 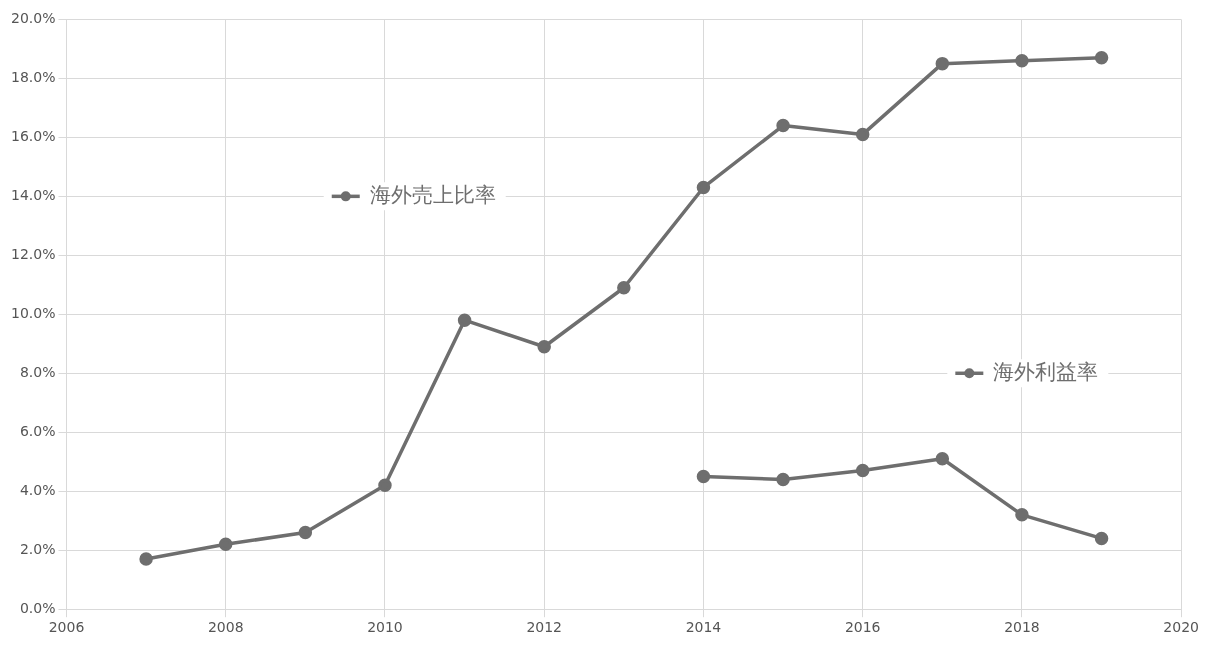 I want to click on y-tick-label: 12.0%, so click(x=33, y=253).